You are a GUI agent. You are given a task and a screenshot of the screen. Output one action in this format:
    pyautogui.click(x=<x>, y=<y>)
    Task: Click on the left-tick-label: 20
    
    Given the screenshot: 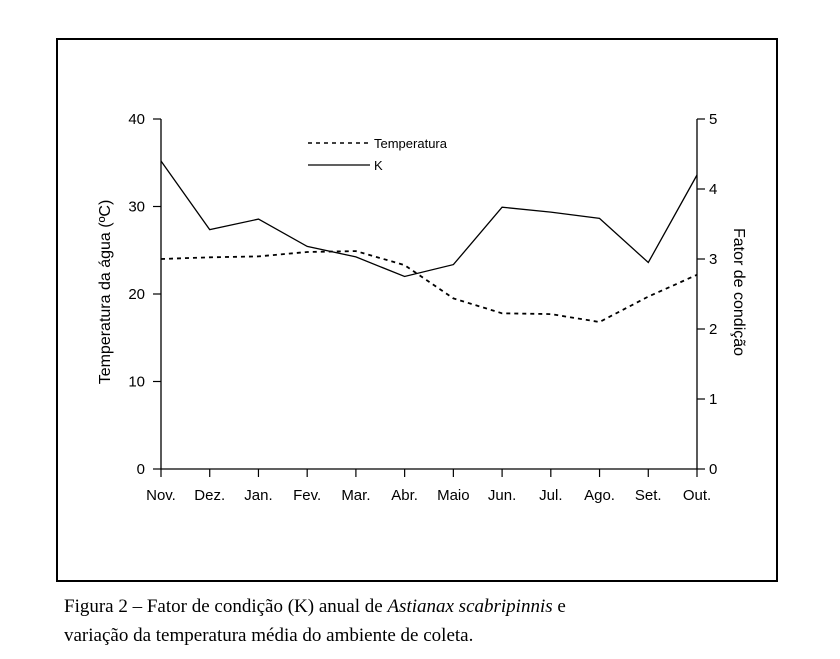 What is the action you would take?
    pyautogui.click(x=136, y=294)
    